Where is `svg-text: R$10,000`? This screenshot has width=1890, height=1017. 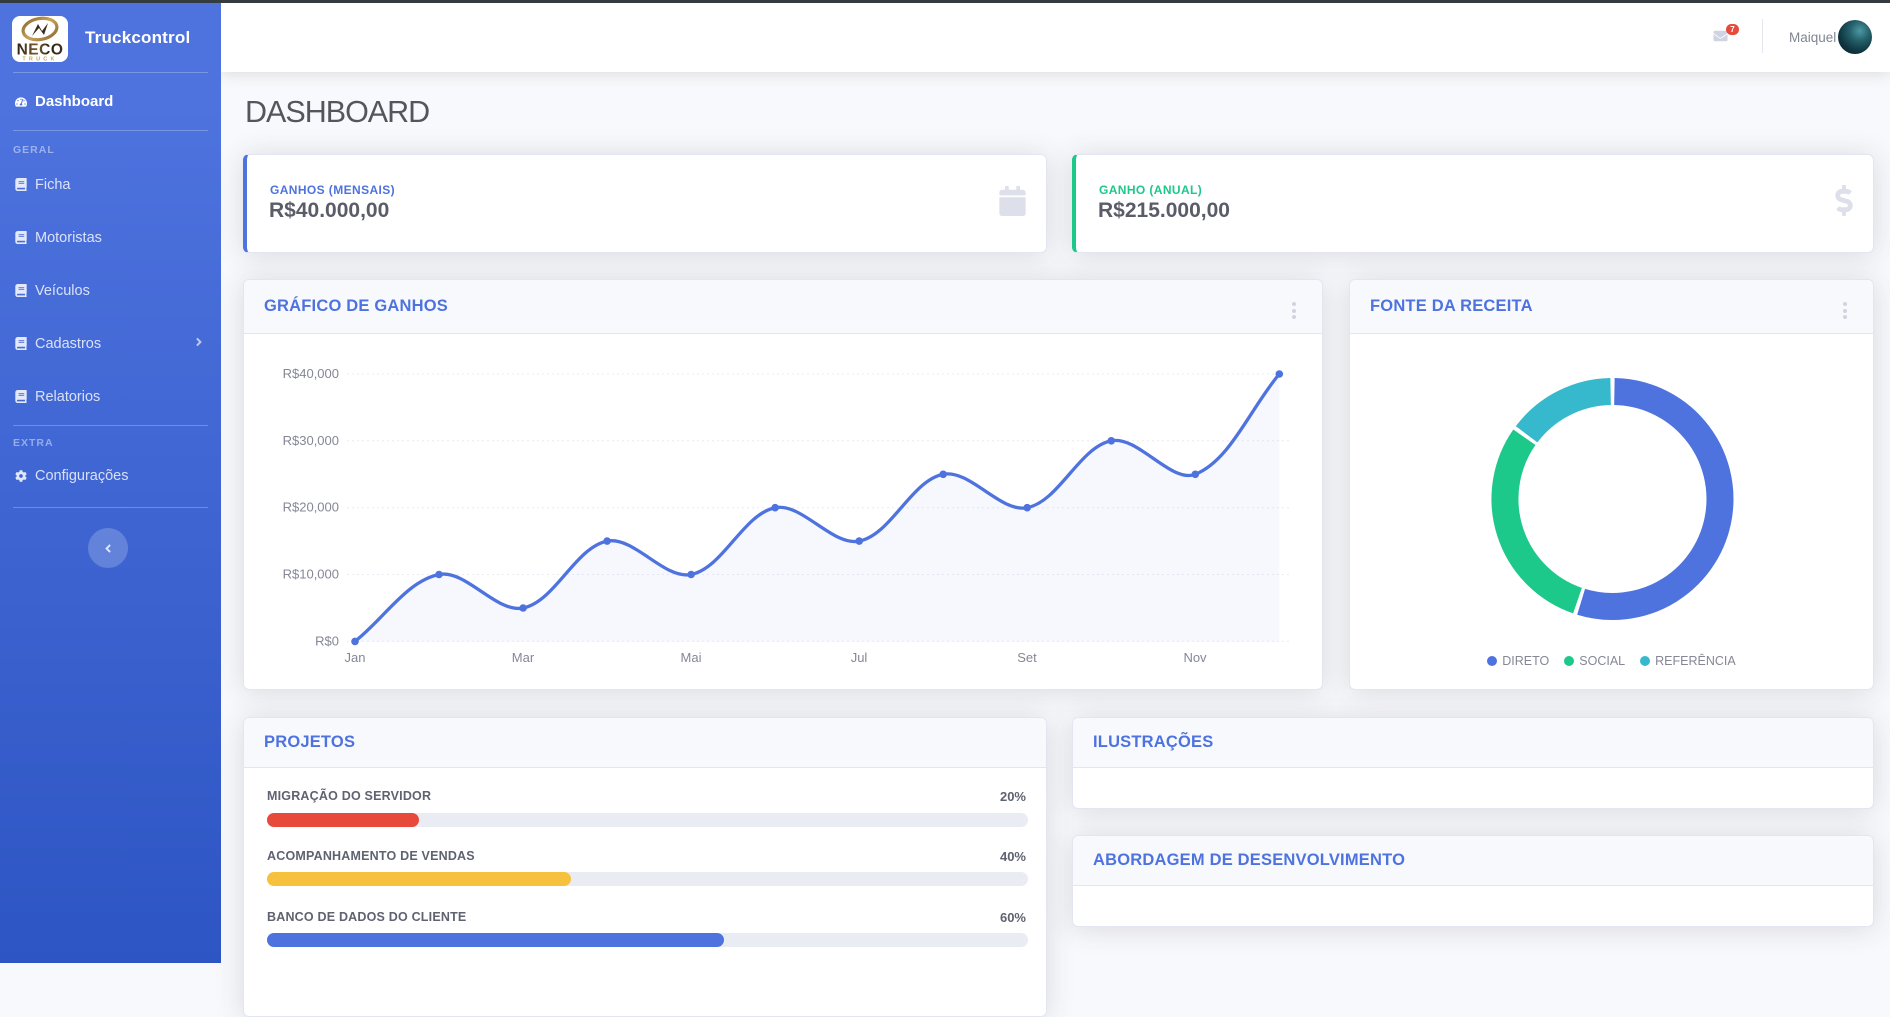
svg-text: R$10,000 is located at coordinates (311, 574).